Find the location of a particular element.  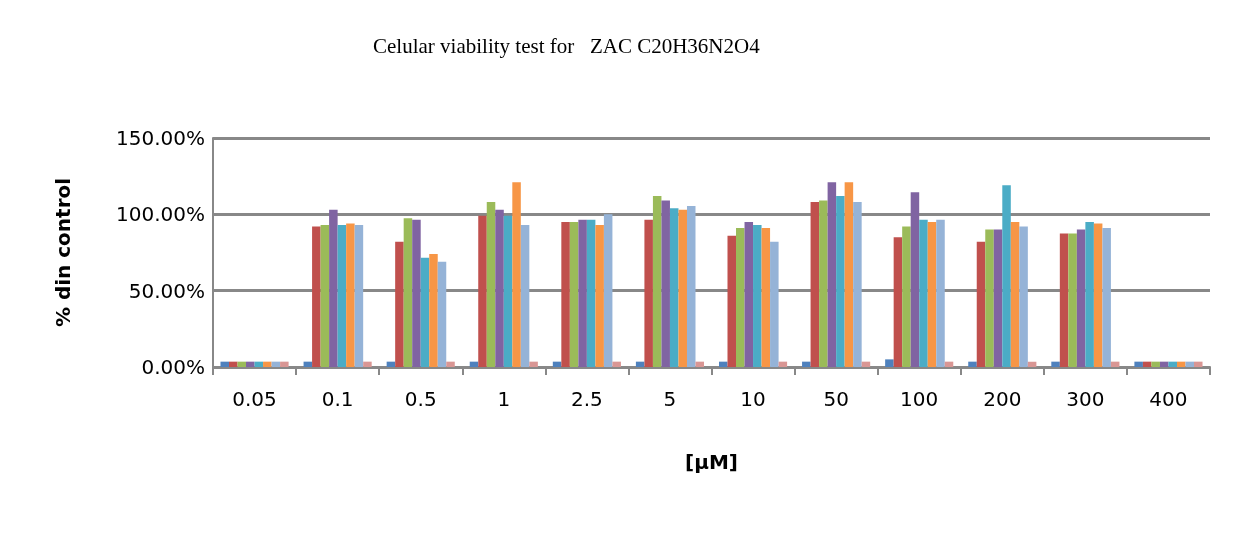

x-tick-label: 100 is located at coordinates (919, 399).